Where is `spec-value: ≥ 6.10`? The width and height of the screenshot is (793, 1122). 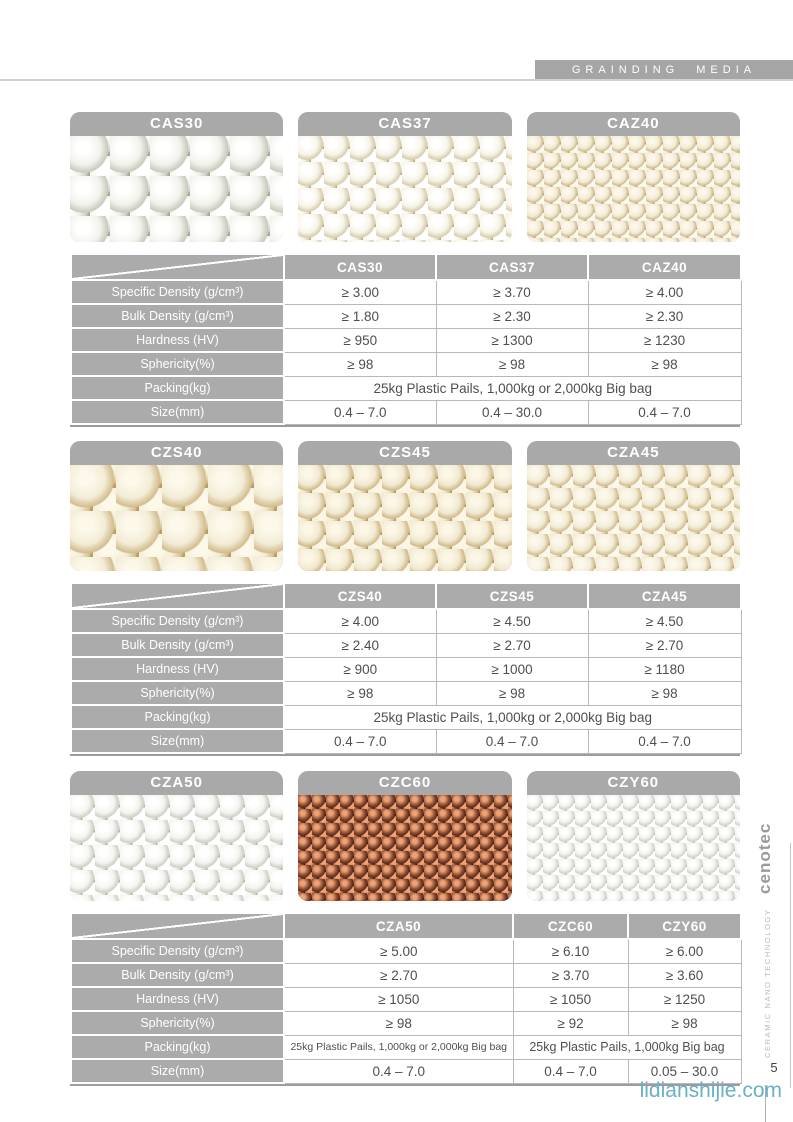 spec-value: ≥ 6.10 is located at coordinates (570, 951).